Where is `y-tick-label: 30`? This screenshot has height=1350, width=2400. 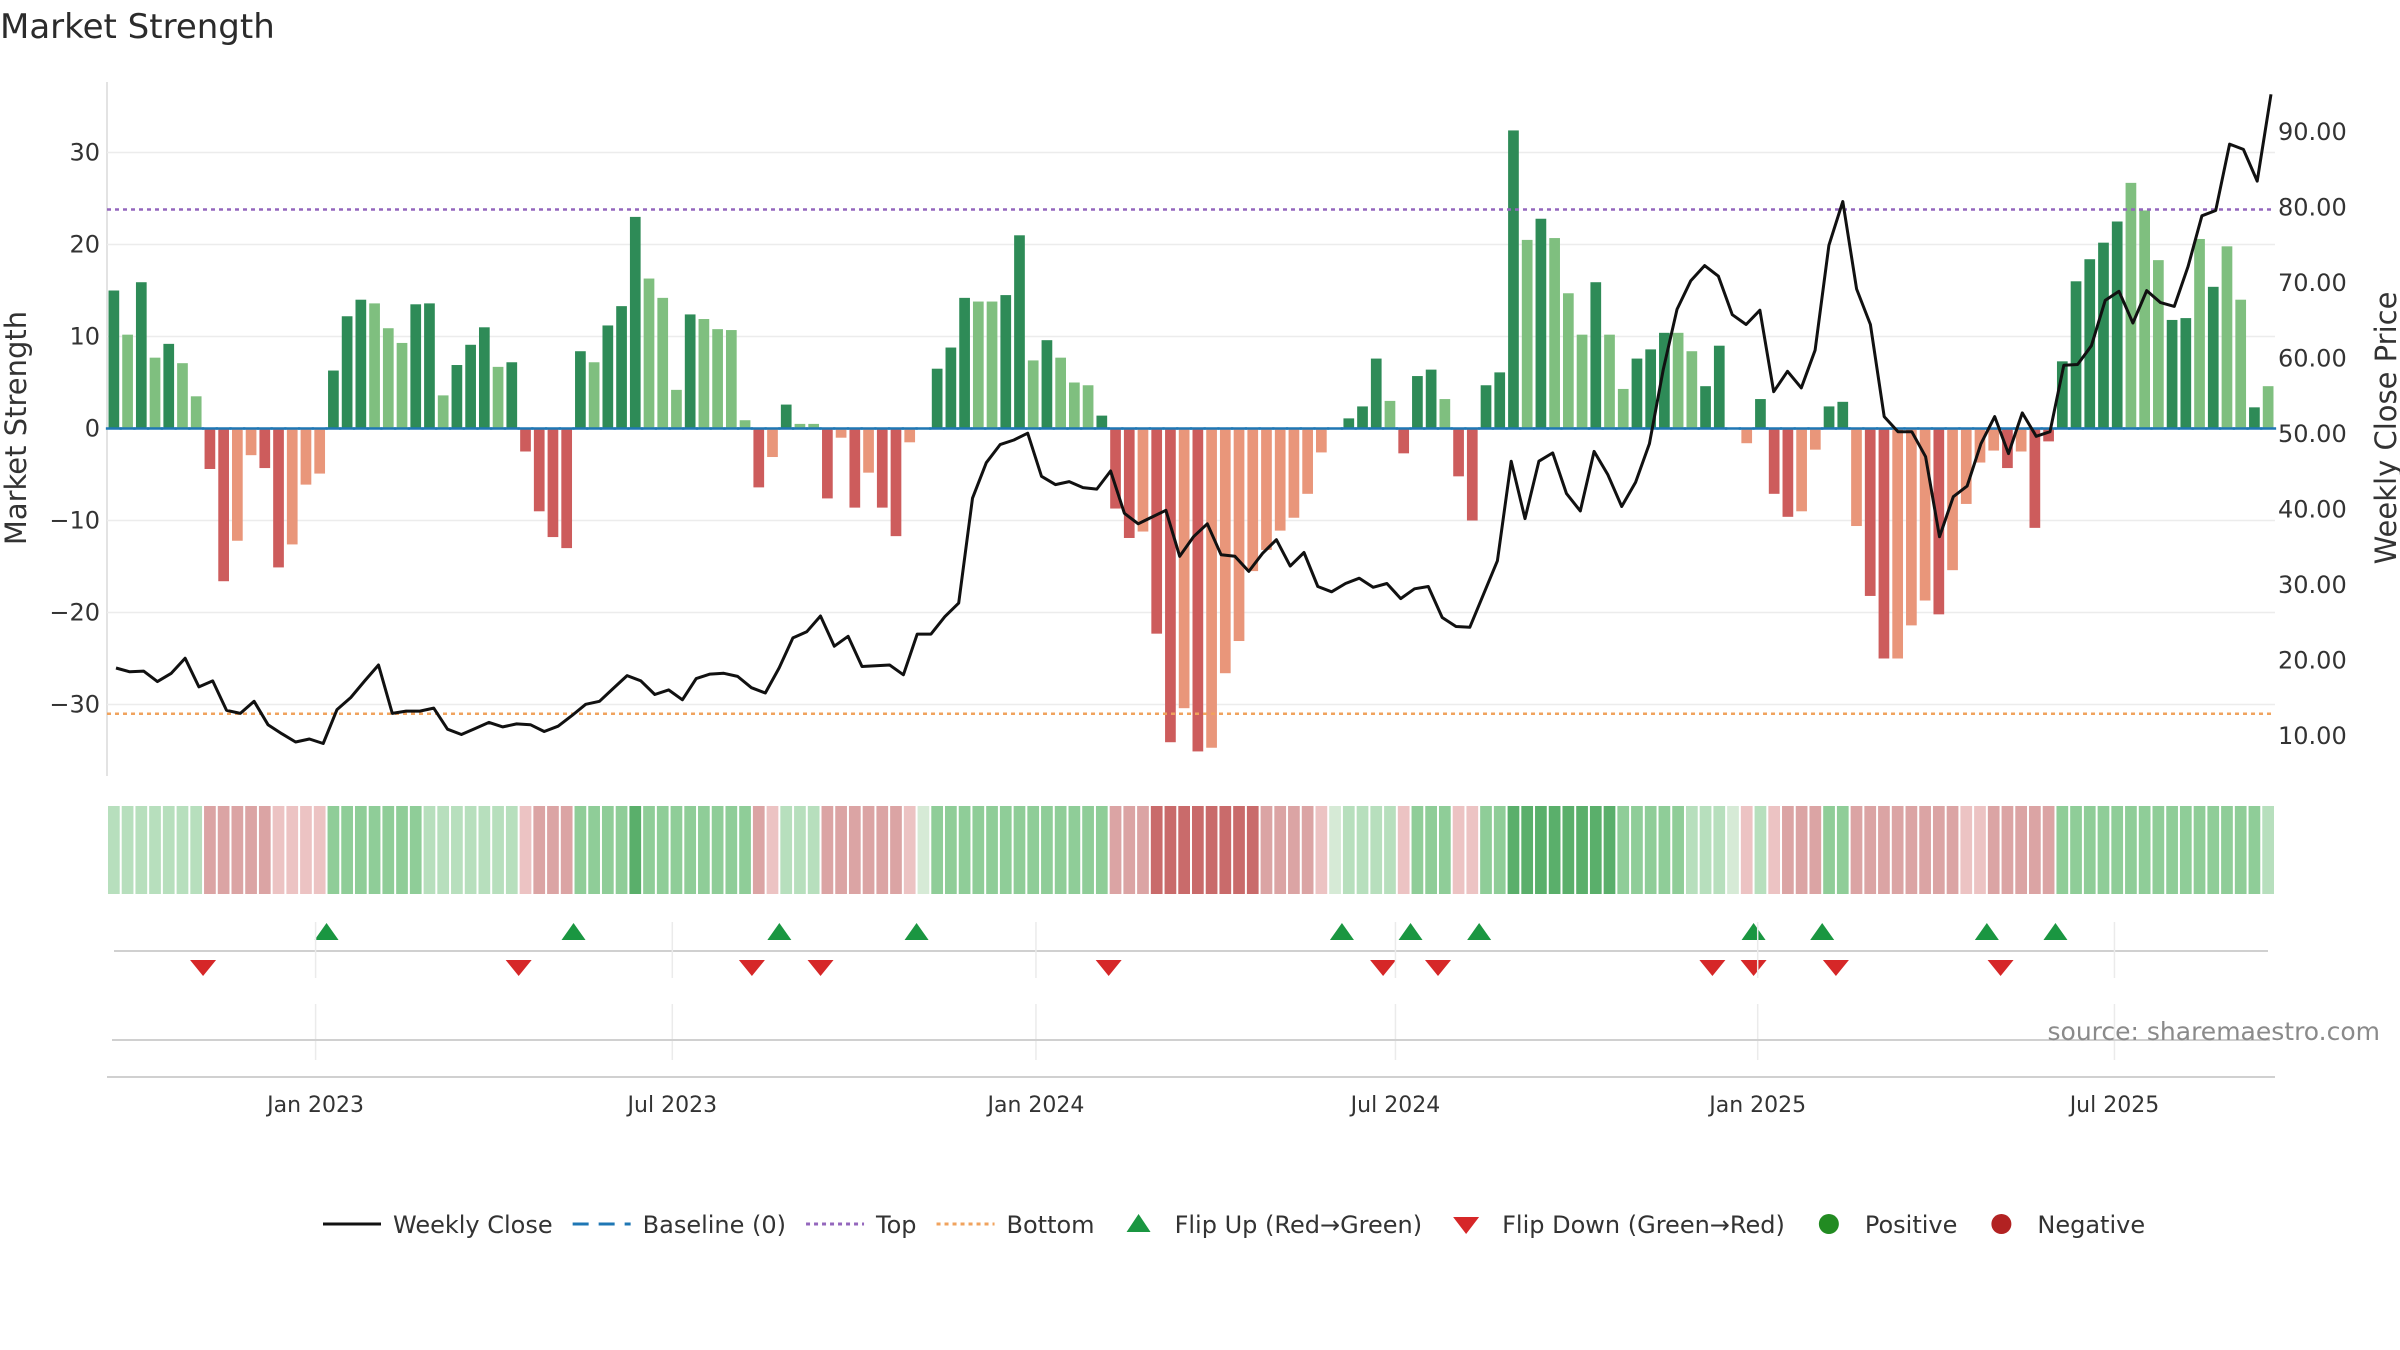 y-tick-label: 30 is located at coordinates (84, 153).